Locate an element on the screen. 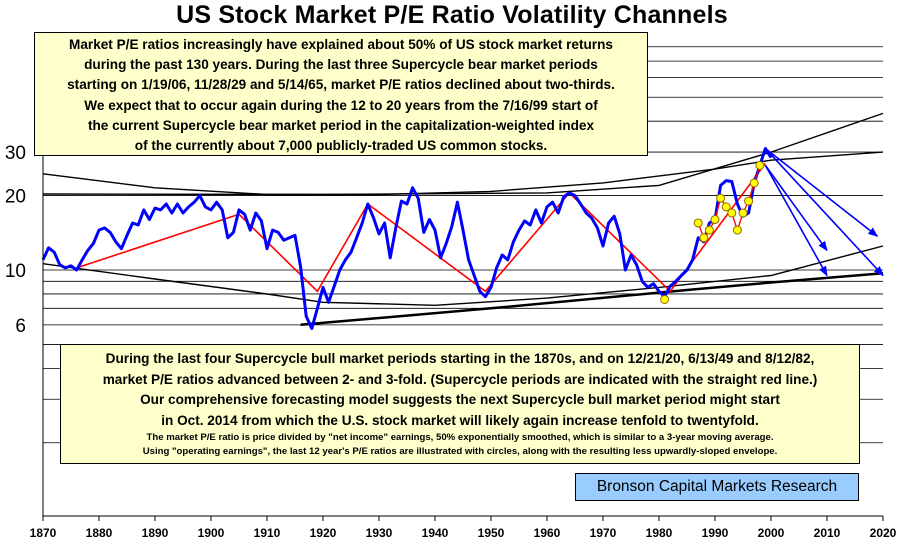 Image resolution: width=904 pixels, height=548 pixels. projection-arrows is located at coordinates (824, 212).